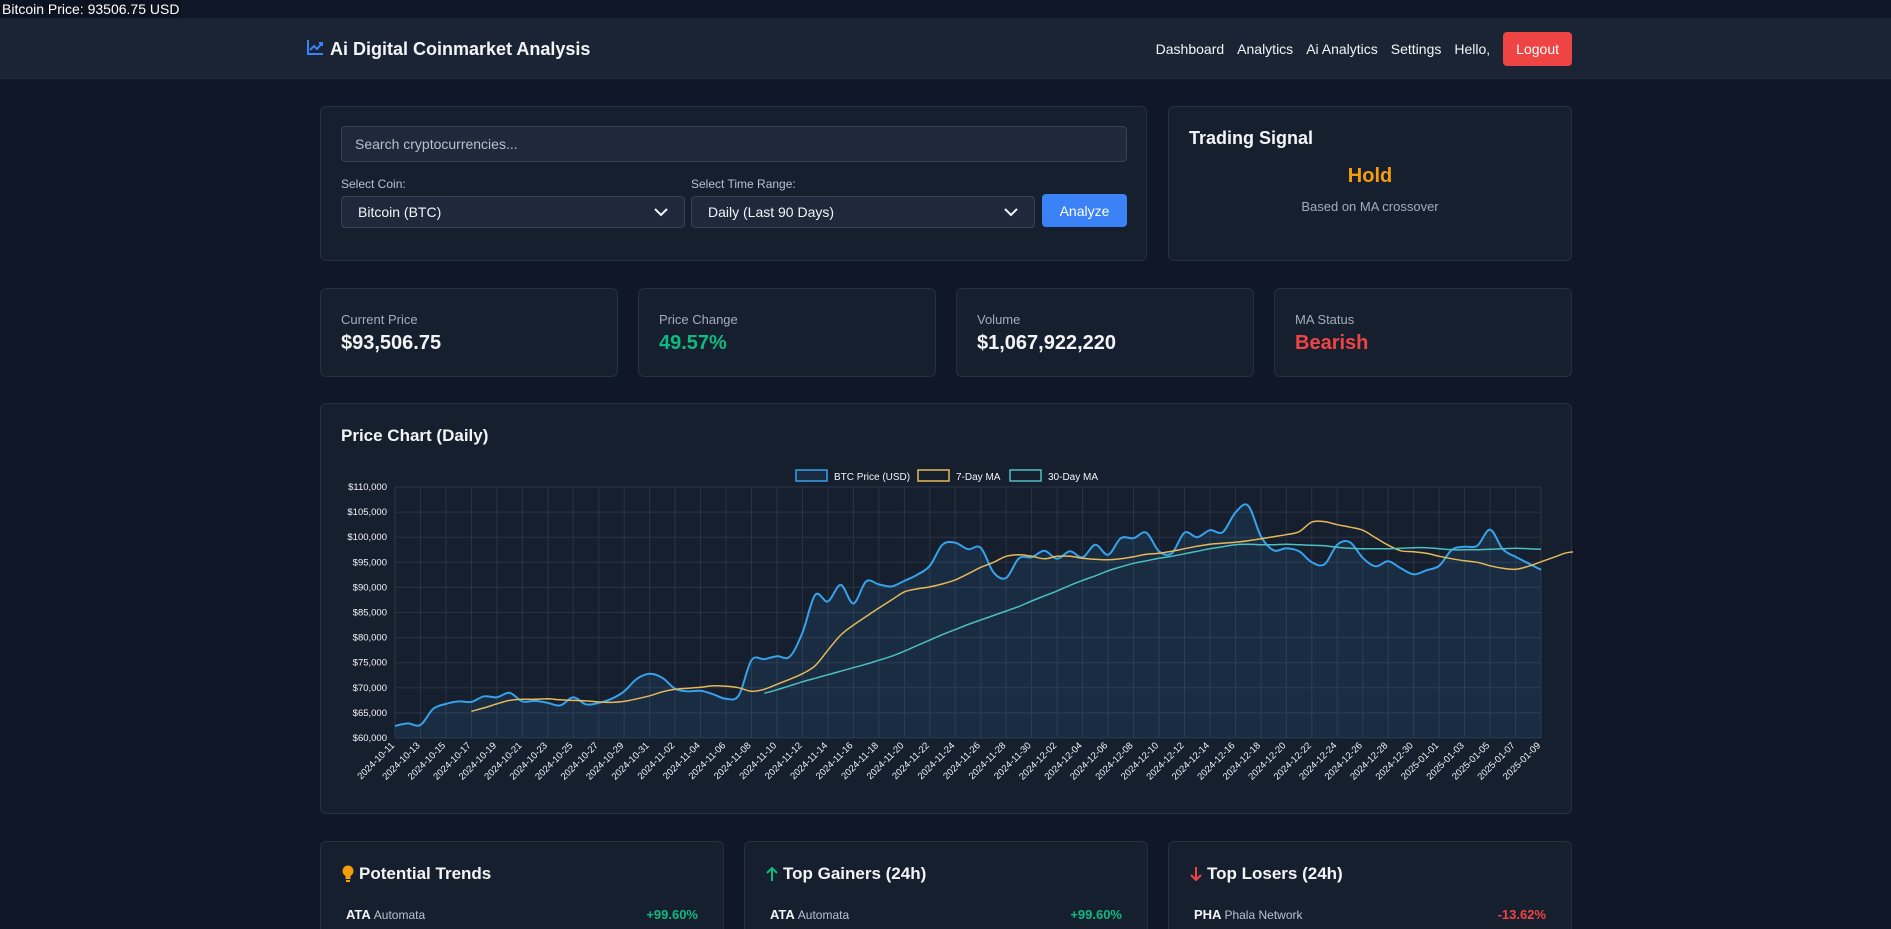 This screenshot has width=1891, height=929. Describe the element at coordinates (1265, 49) in the screenshot. I see `nav-analytics: Analytics` at that location.